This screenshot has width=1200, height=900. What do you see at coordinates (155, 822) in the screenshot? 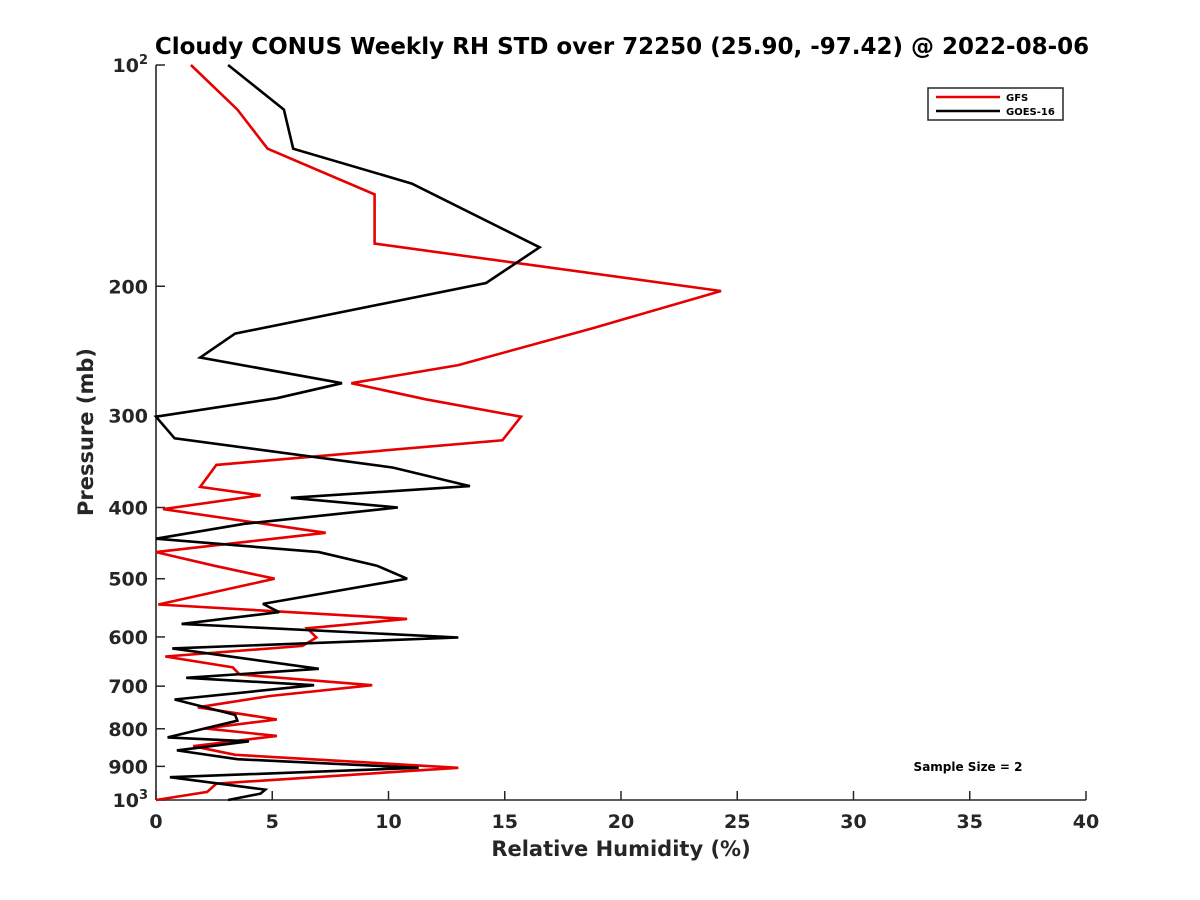
I see `x-tick-label: 0` at bounding box center [155, 822].